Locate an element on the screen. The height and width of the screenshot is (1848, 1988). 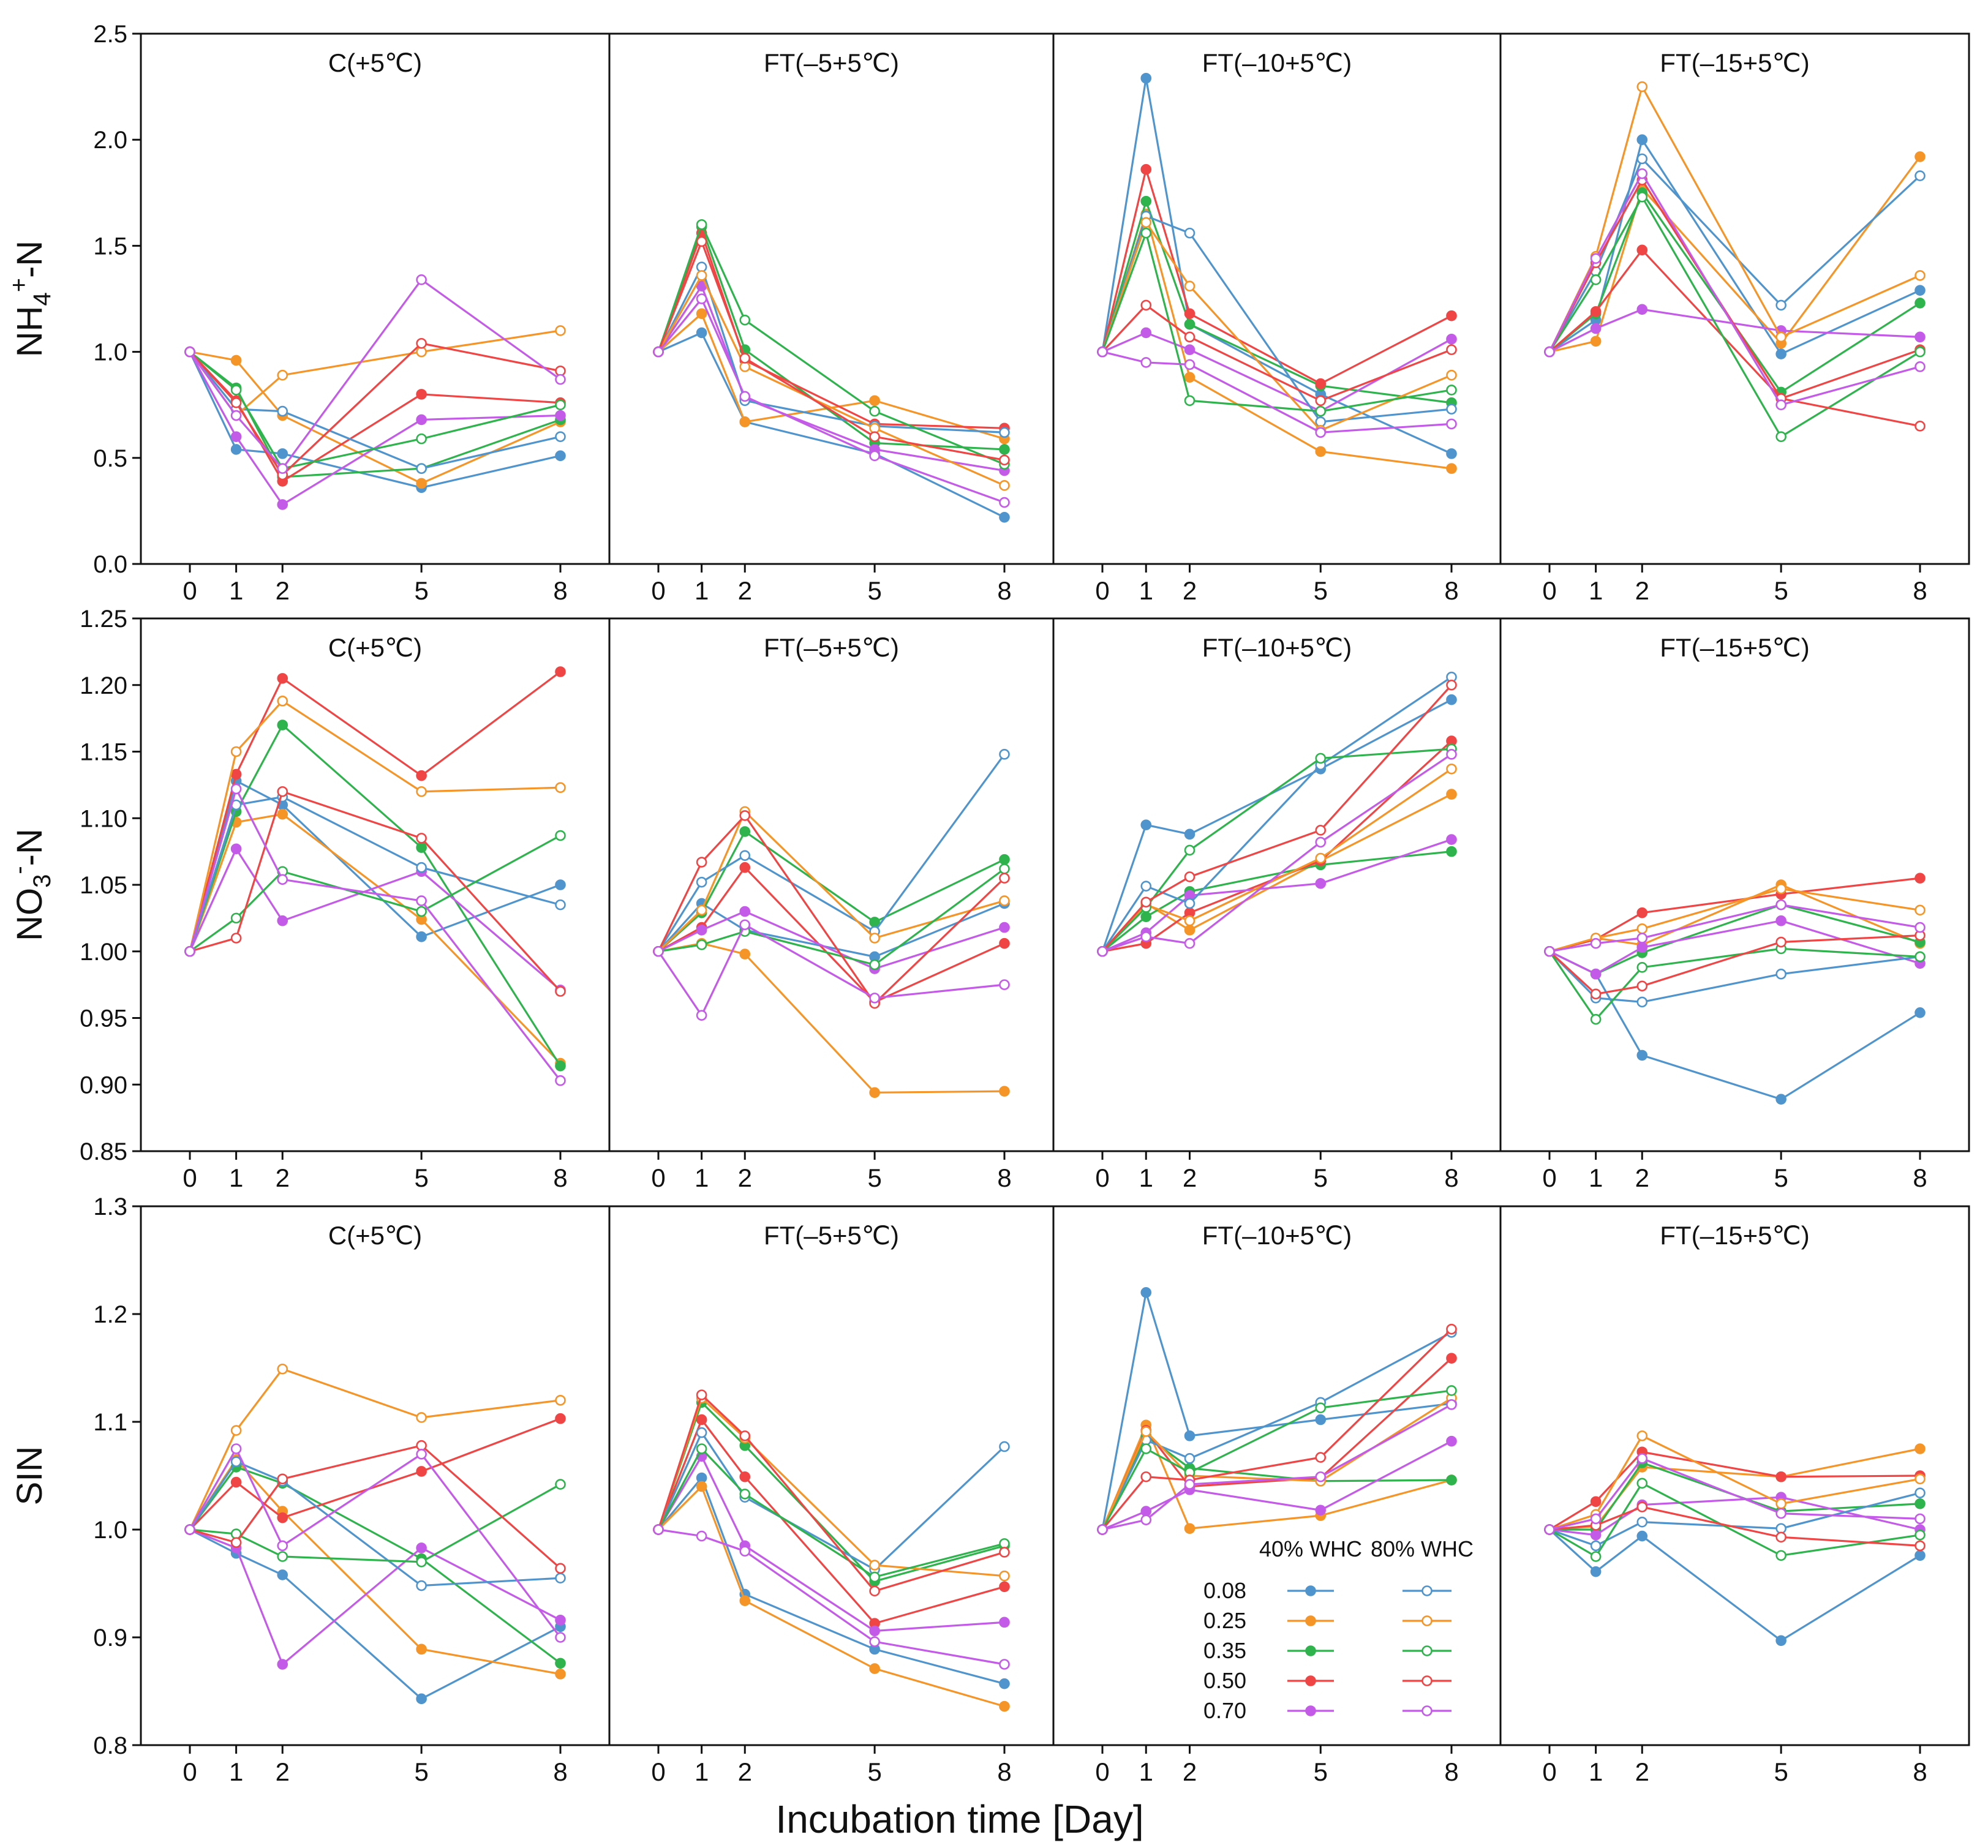
y-tick-label: 0.8 is located at coordinates (110, 1745).